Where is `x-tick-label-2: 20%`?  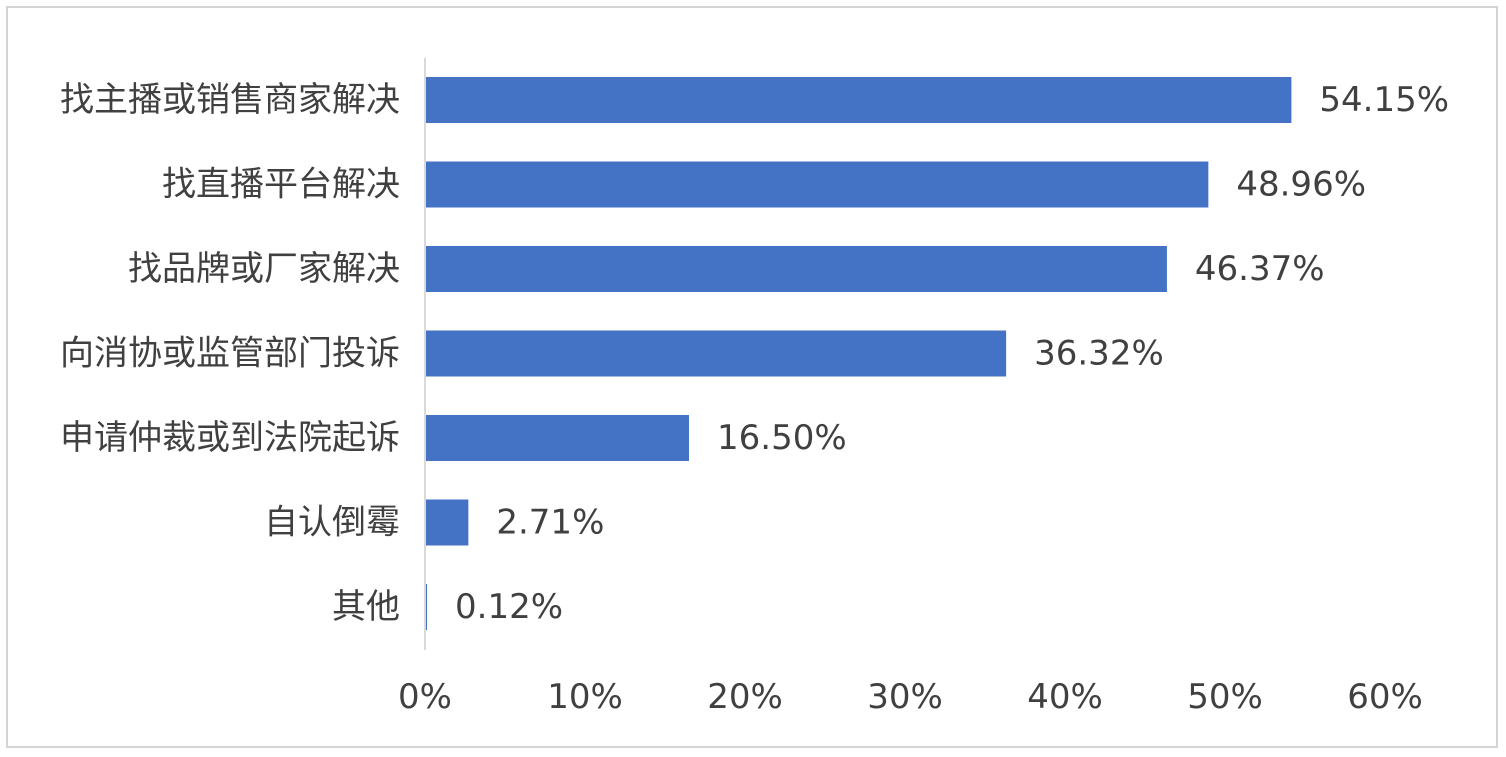 x-tick-label-2: 20% is located at coordinates (745, 697).